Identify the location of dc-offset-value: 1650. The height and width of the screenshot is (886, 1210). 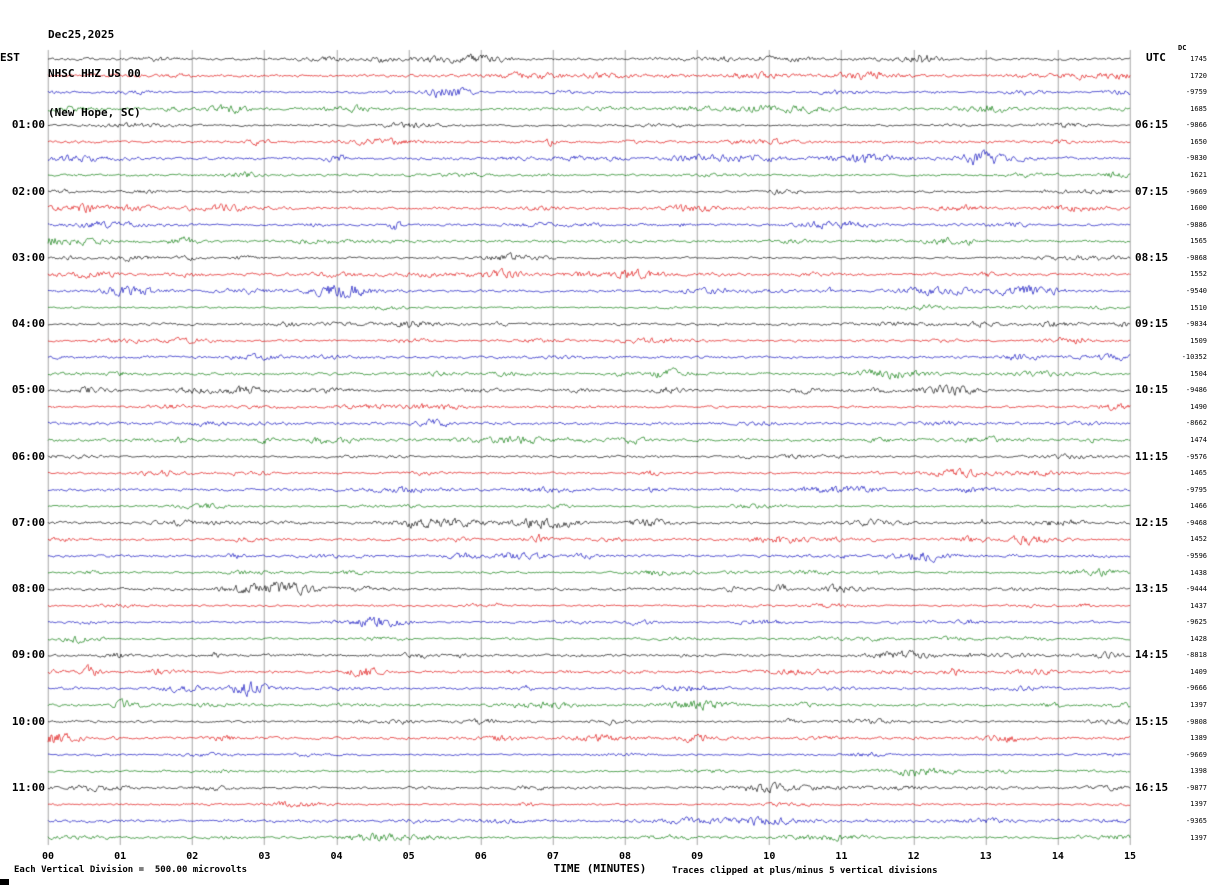
(1198, 141).